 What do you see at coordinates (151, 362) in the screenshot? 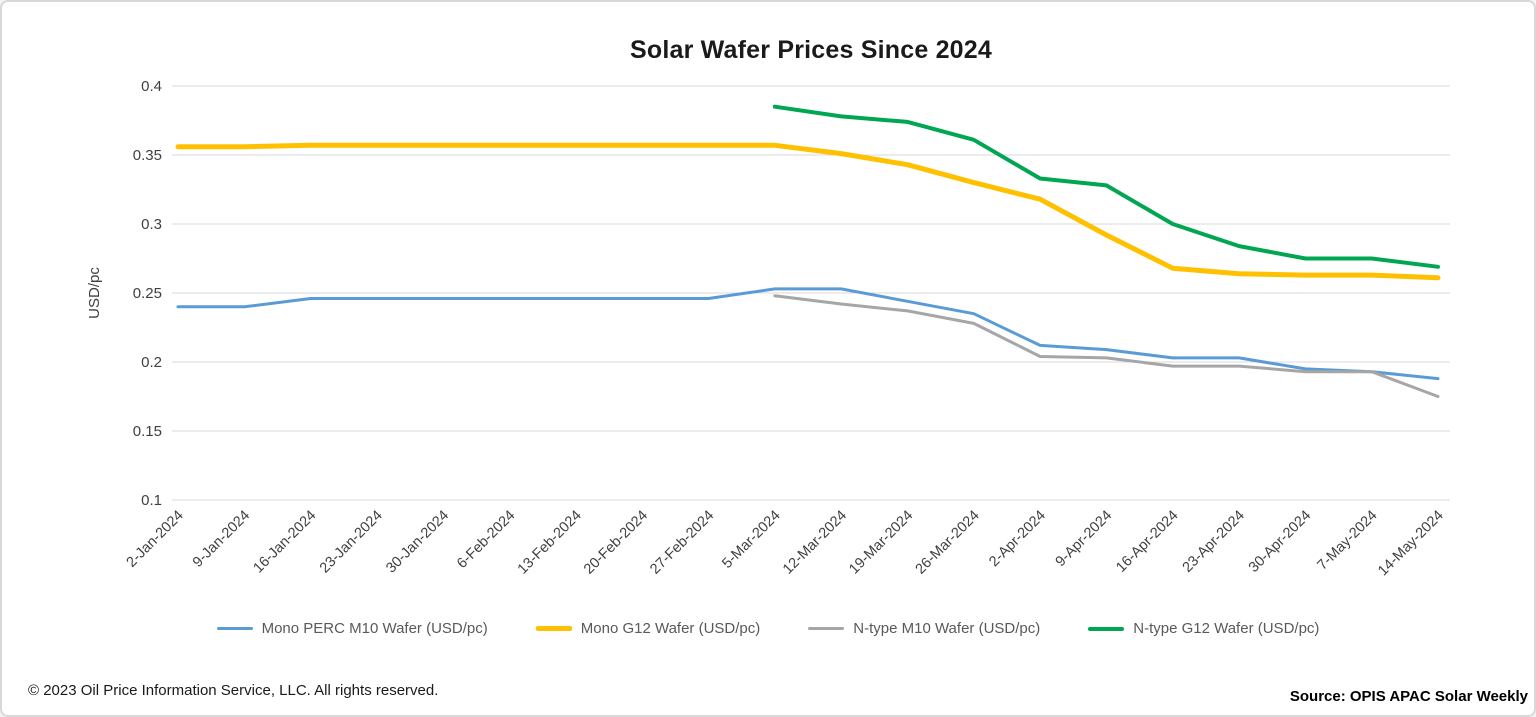
I see `y-tick-label: 0.2` at bounding box center [151, 362].